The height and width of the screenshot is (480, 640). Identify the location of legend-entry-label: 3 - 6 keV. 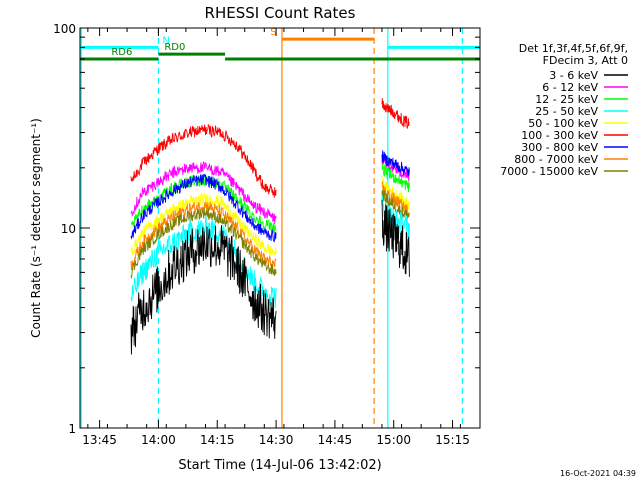
(573, 75).